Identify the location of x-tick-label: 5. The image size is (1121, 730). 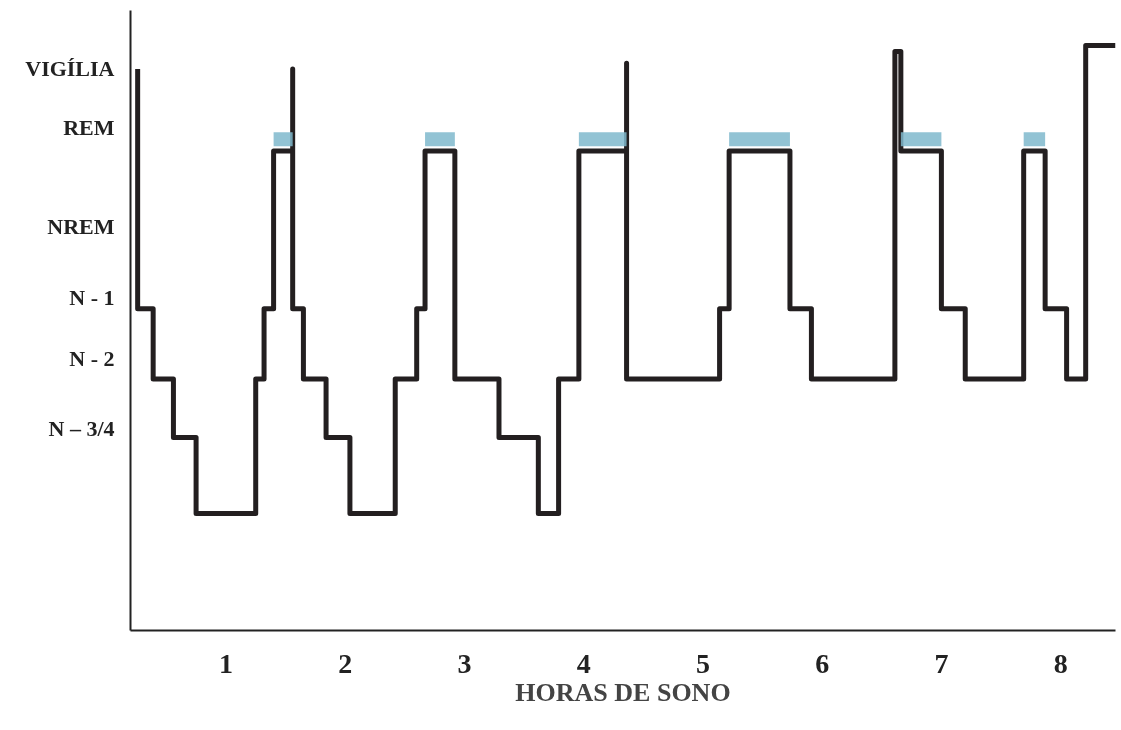
(702, 663).